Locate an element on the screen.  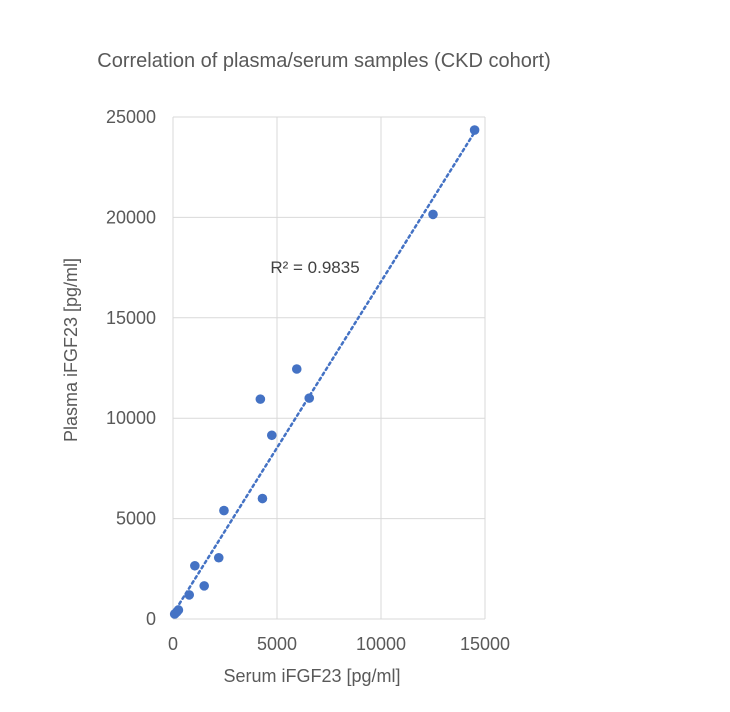
x-tick-label-1: 5000 is located at coordinates (277, 644).